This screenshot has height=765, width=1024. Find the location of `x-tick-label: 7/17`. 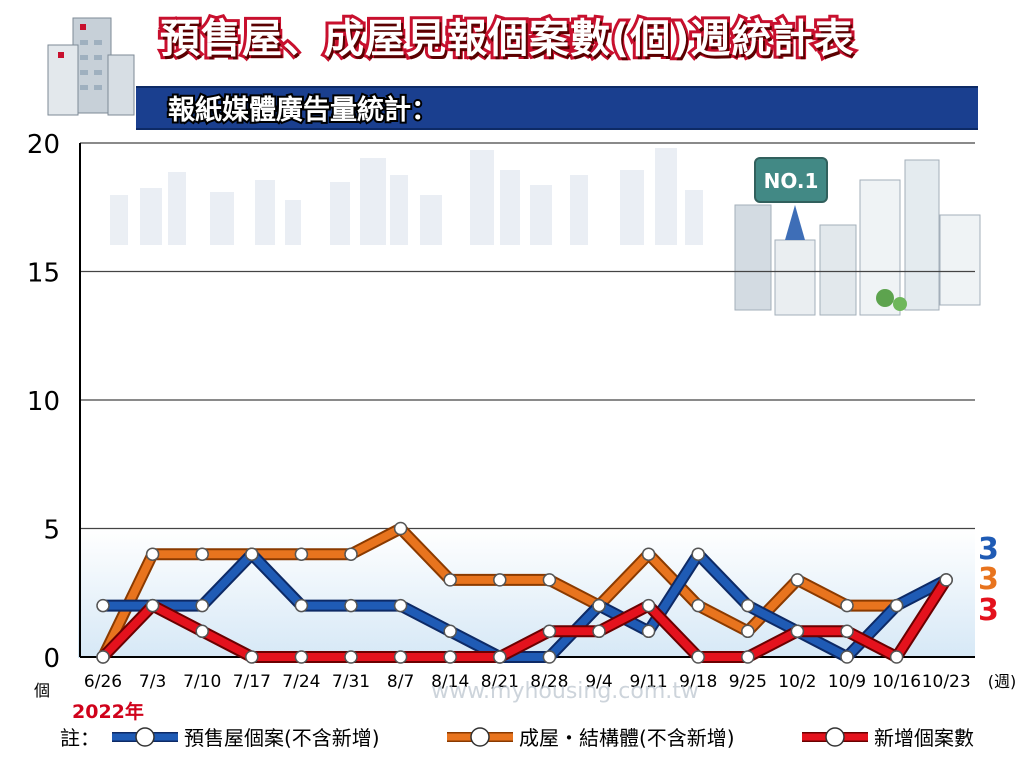

x-tick-label: 7/17 is located at coordinates (252, 682).